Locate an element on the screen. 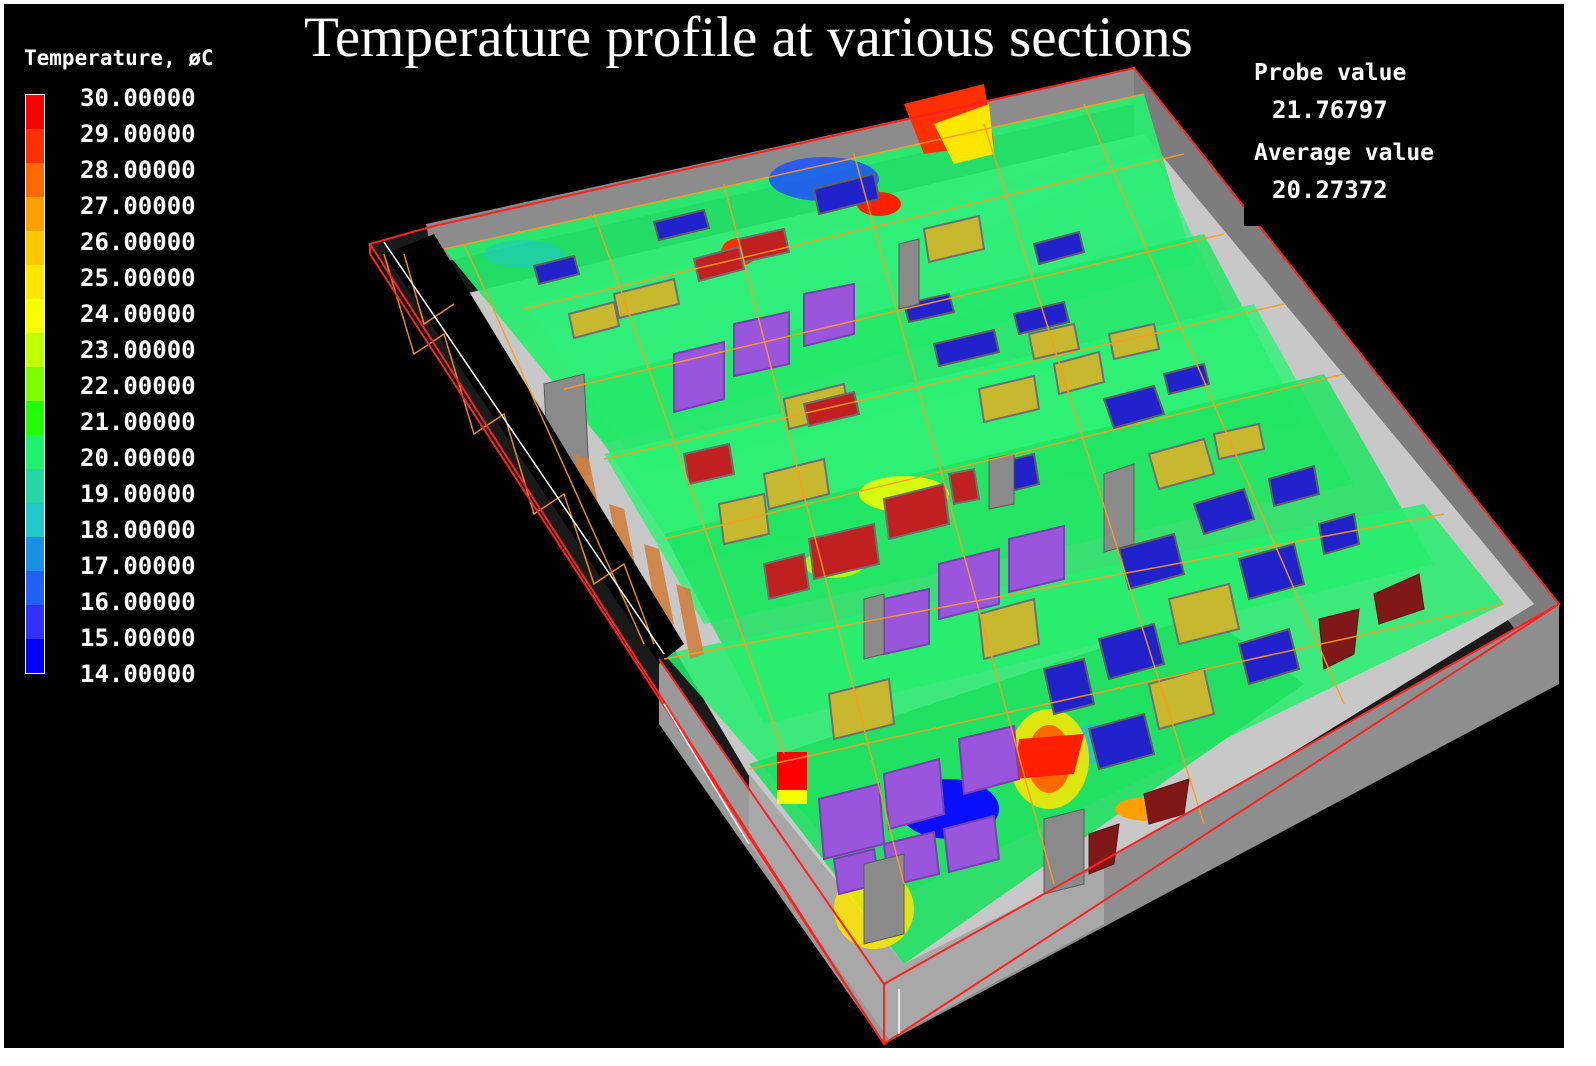  color-scale-tick-label: 28.00000 is located at coordinates (138, 170).